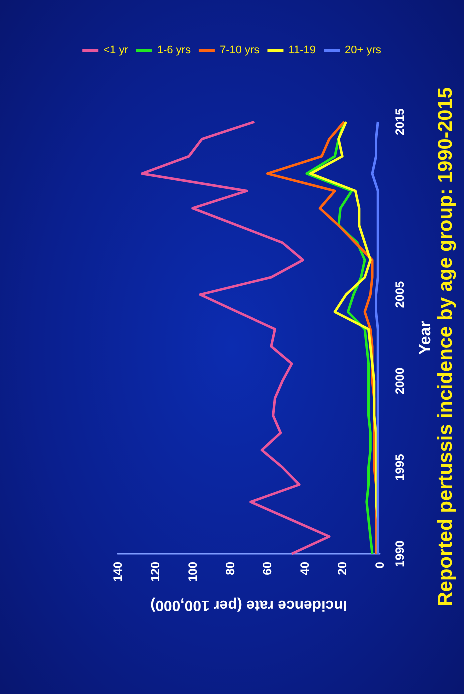  Describe the element at coordinates (249, 605) in the screenshot. I see `x-axis-title: Incidence rate (per 100,000)` at that location.